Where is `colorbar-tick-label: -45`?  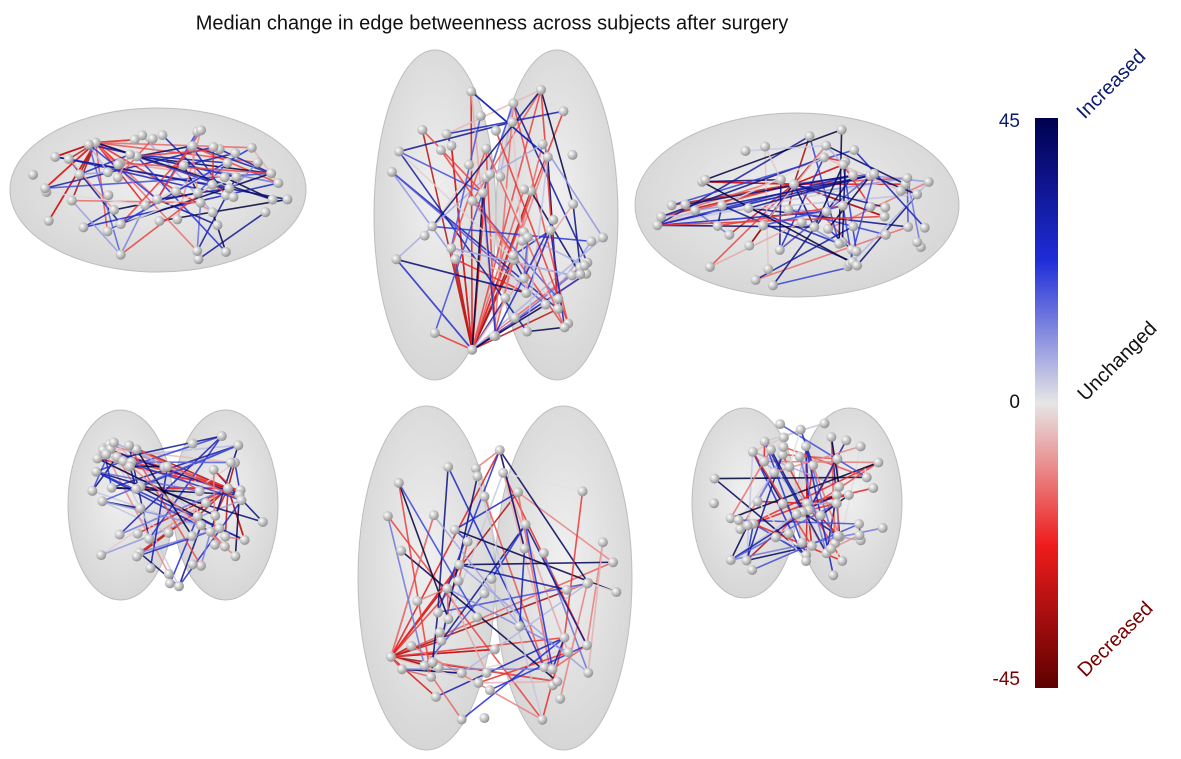
colorbar-tick-label: -45 is located at coordinates (1006, 679).